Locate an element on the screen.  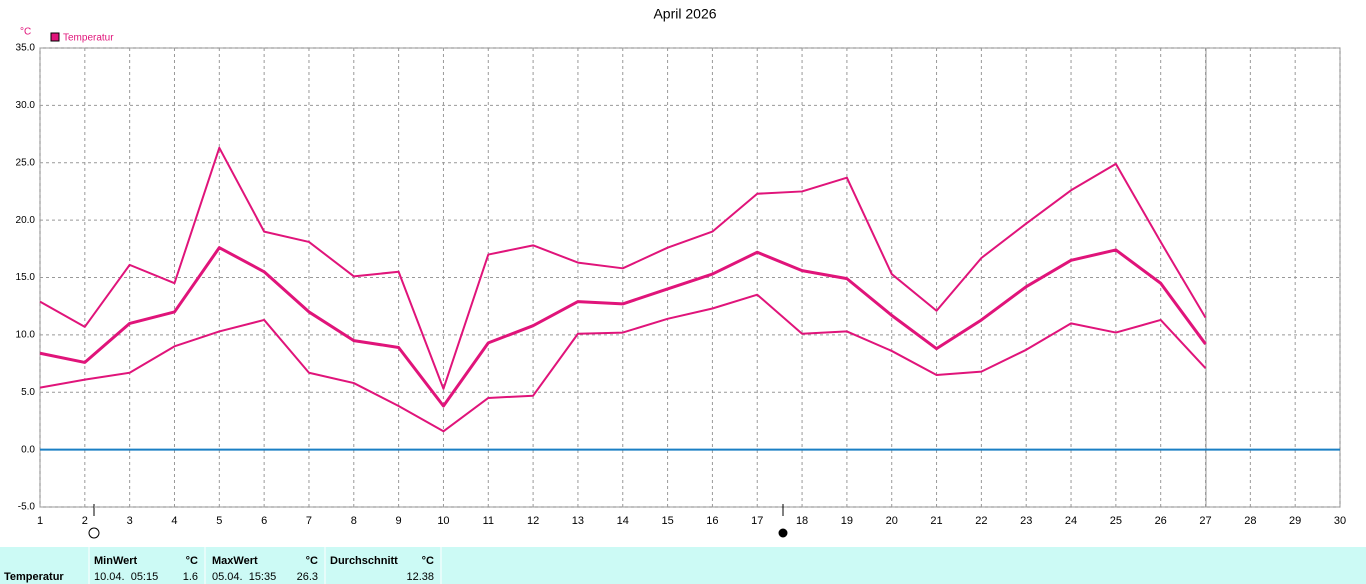
col-header: Durchschnitt is located at coordinates (364, 561).